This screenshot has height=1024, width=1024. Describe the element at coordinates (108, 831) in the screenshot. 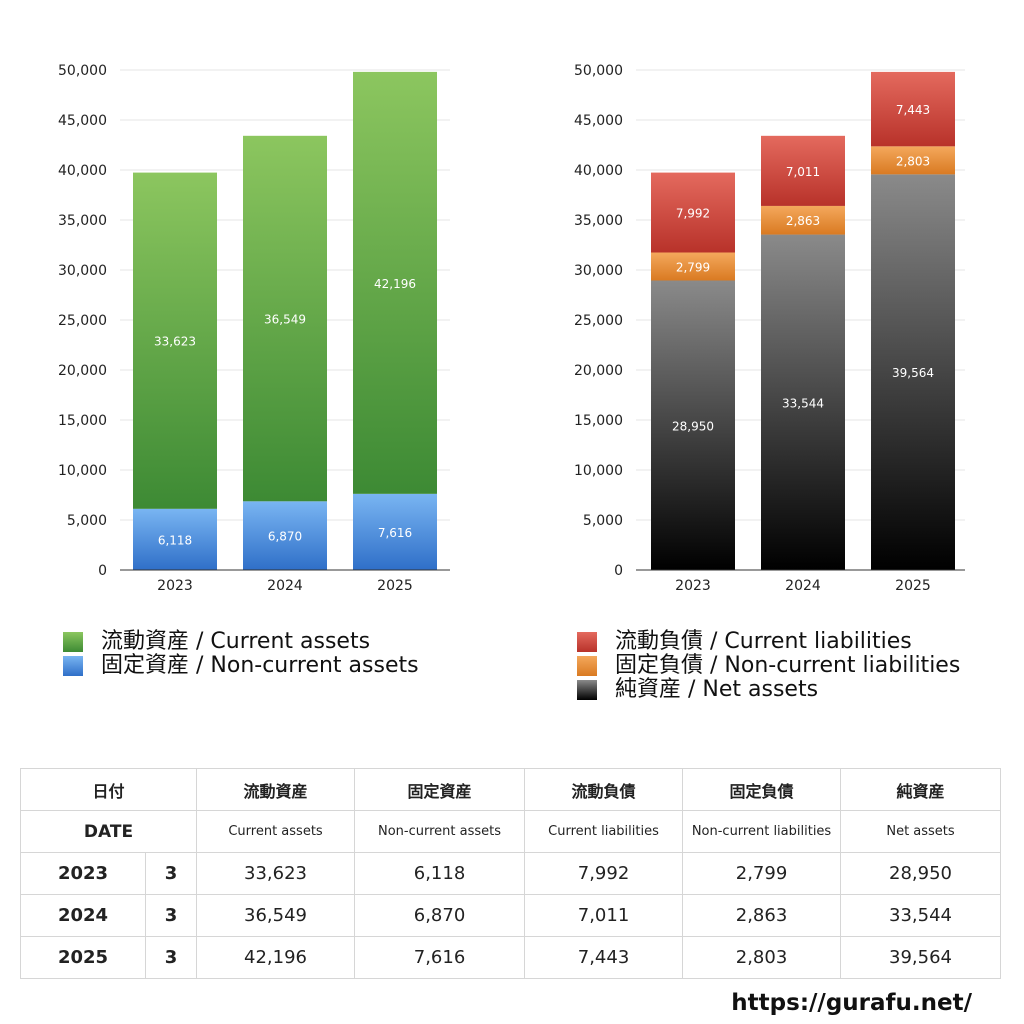

I see `header-date-en: DATE` at that location.